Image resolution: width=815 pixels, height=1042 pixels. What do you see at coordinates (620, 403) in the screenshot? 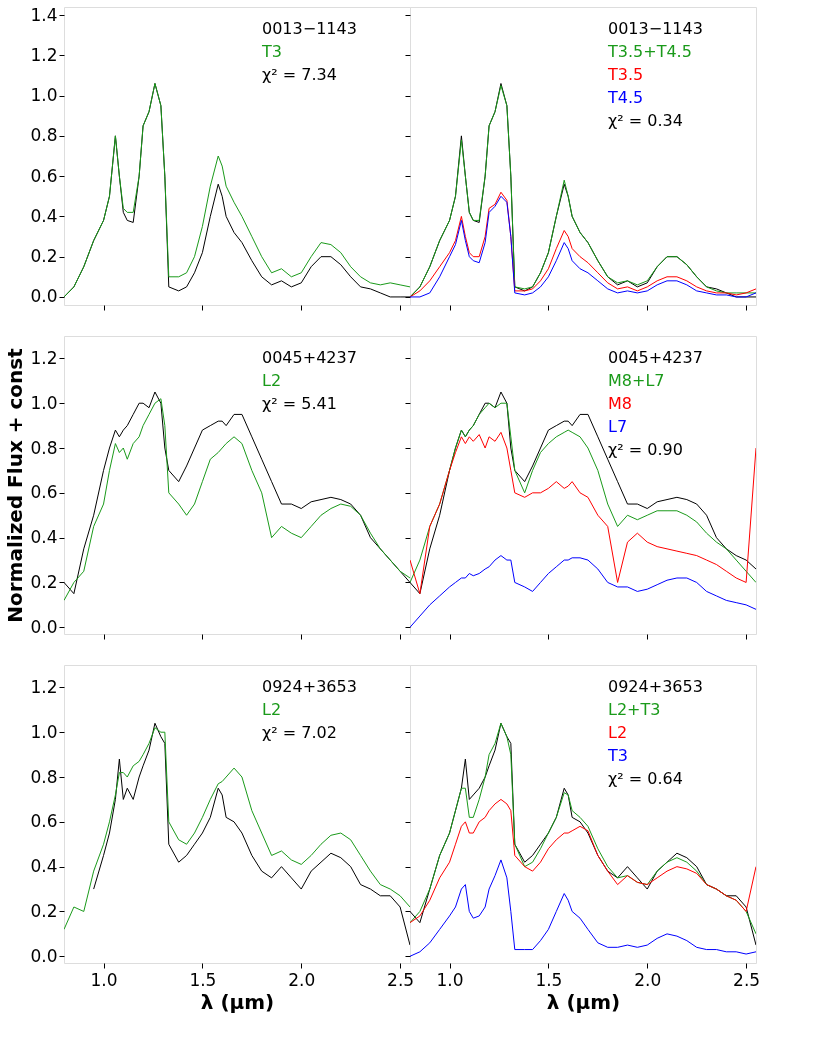
I see `text: M8` at bounding box center [620, 403].